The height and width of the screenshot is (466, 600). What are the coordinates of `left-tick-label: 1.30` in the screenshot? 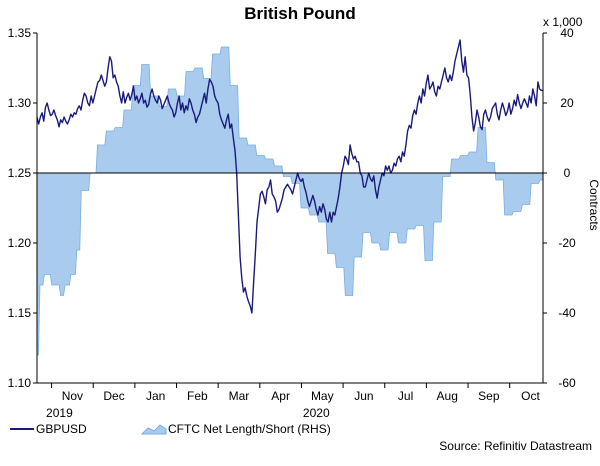 It's located at (20, 103).